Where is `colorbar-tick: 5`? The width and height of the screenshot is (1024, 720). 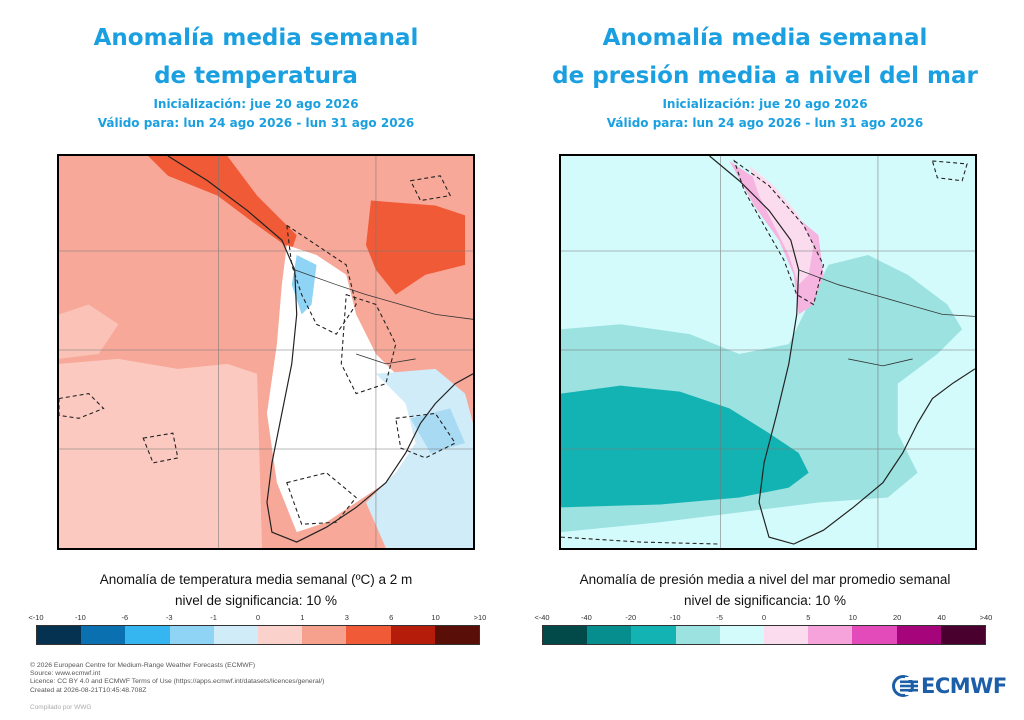
colorbar-tick: 5 is located at coordinates (808, 617).